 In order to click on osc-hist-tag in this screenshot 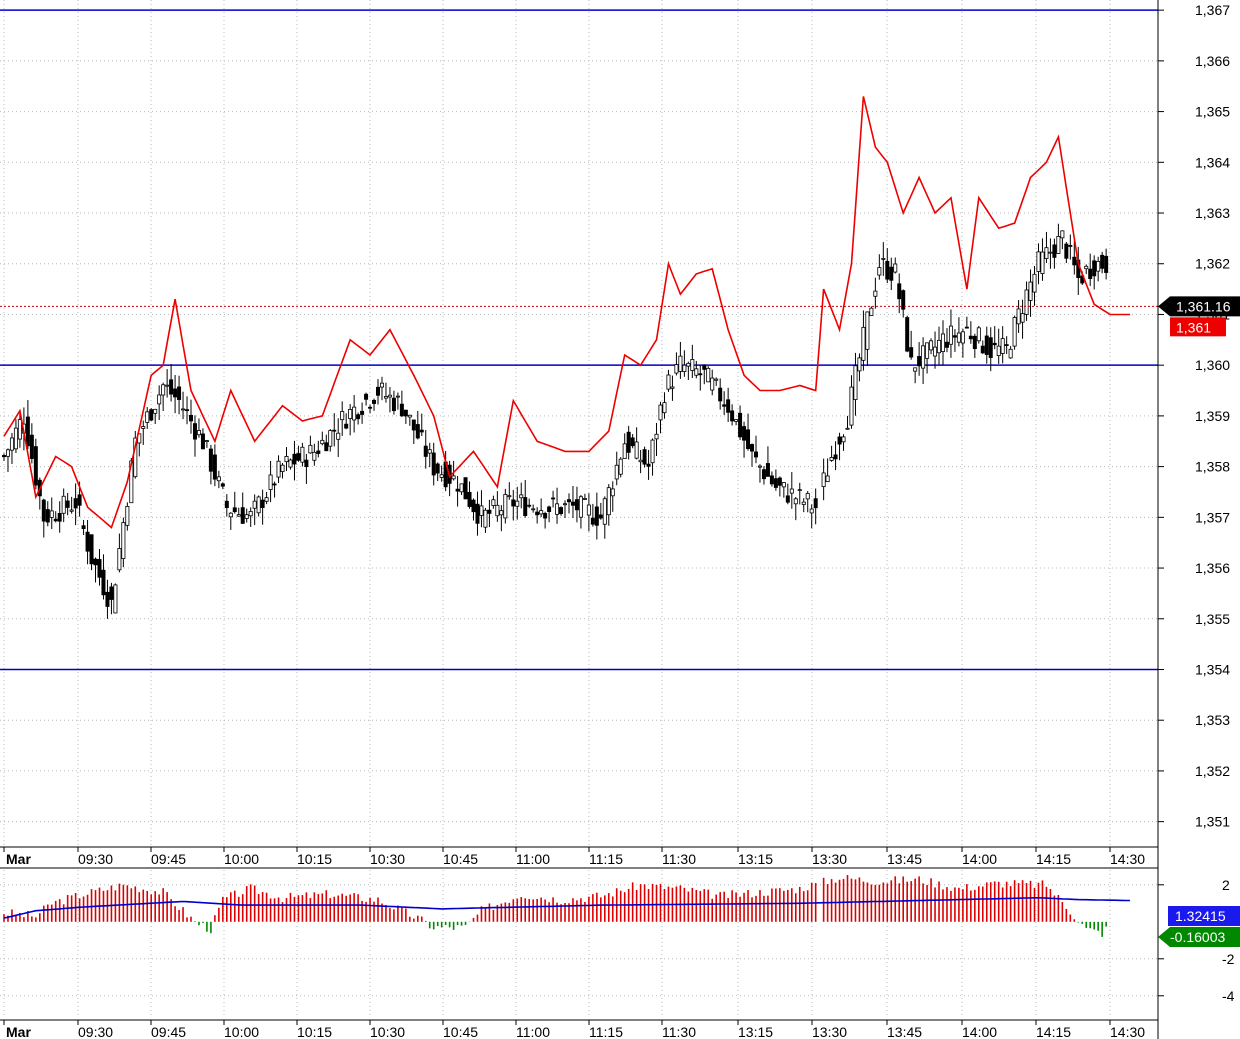, I will do `click(1199, 937)`.